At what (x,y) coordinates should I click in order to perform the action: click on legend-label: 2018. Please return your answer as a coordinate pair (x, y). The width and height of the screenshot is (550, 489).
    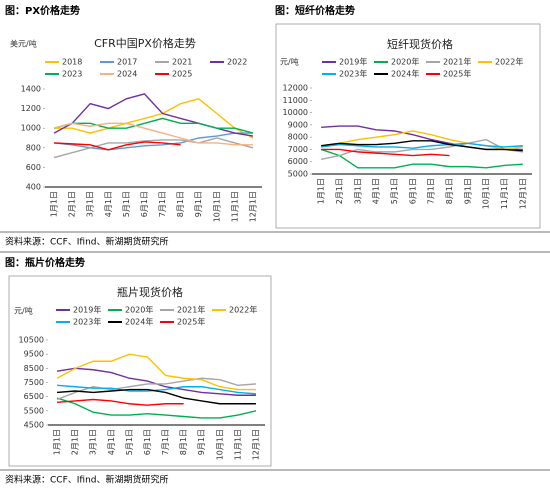
    Looking at the image, I should click on (72, 62).